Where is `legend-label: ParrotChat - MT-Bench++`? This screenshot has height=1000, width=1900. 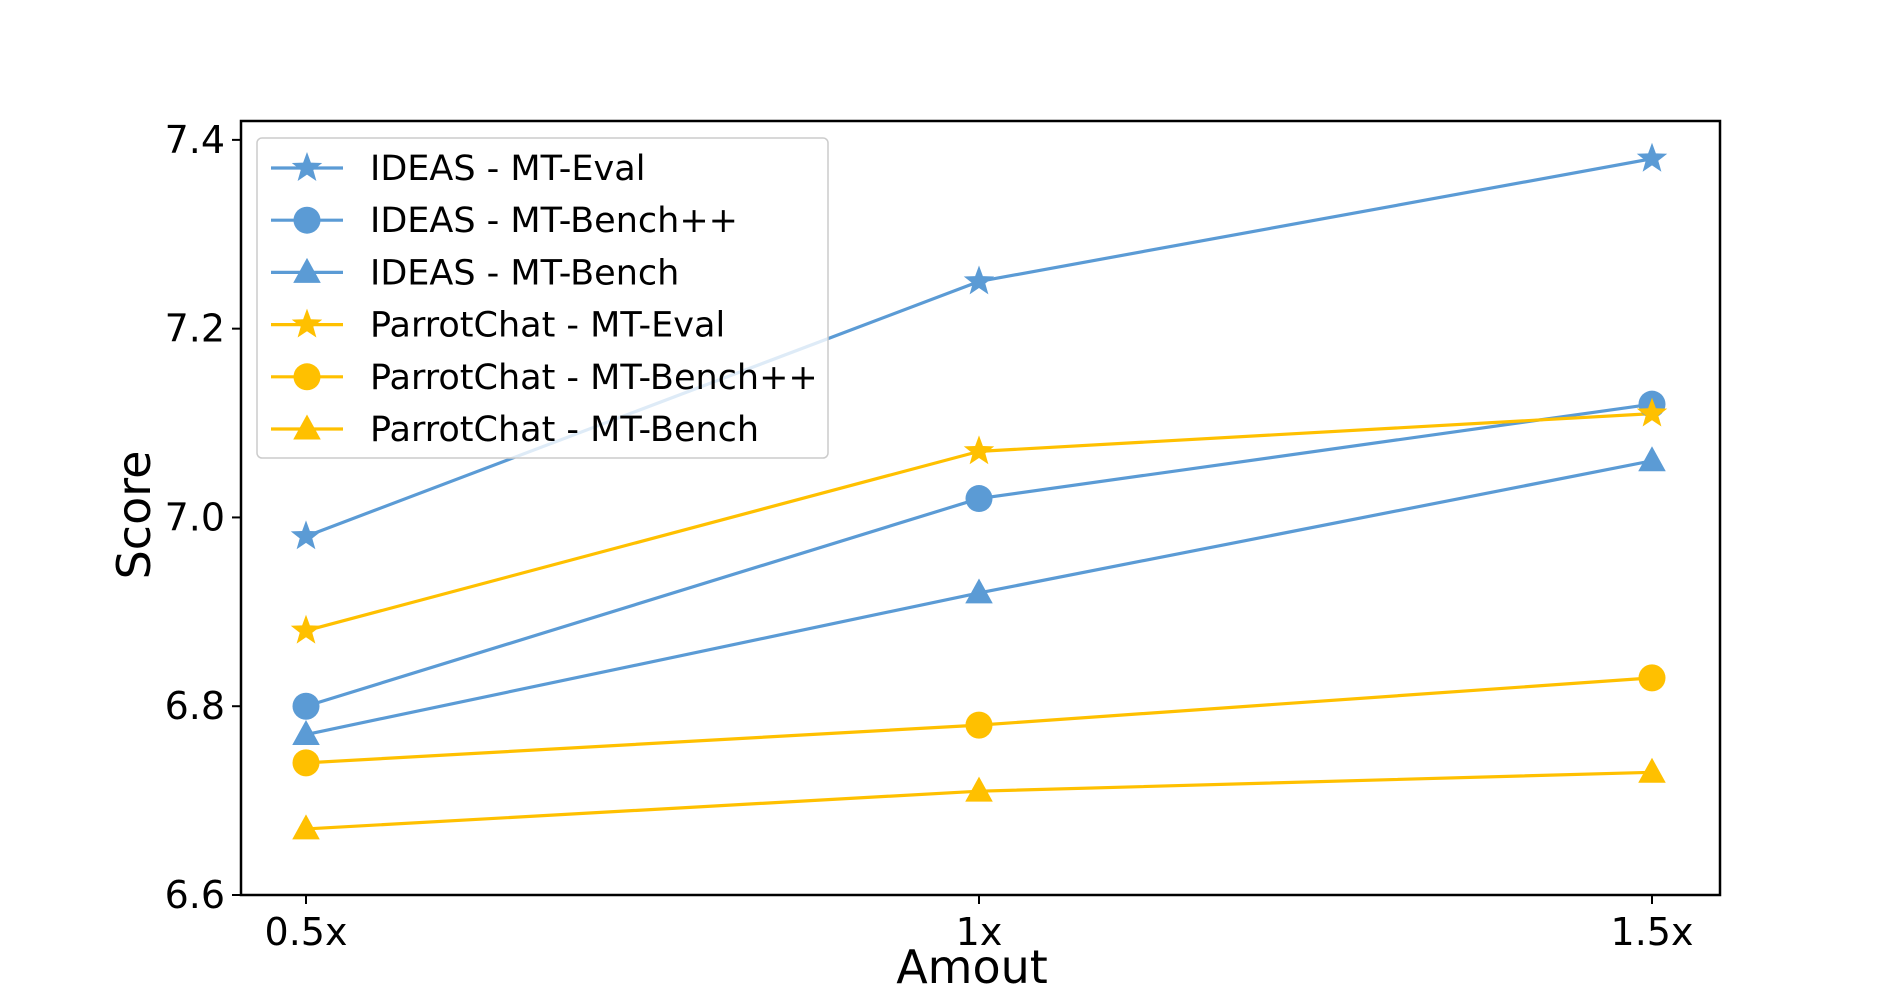
legend-label: ParrotChat - MT-Bench++ is located at coordinates (594, 378).